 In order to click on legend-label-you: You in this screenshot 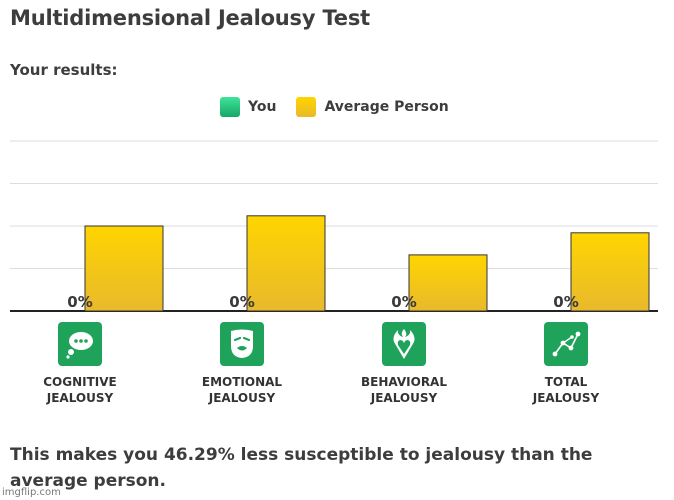, I will do `click(262, 107)`.